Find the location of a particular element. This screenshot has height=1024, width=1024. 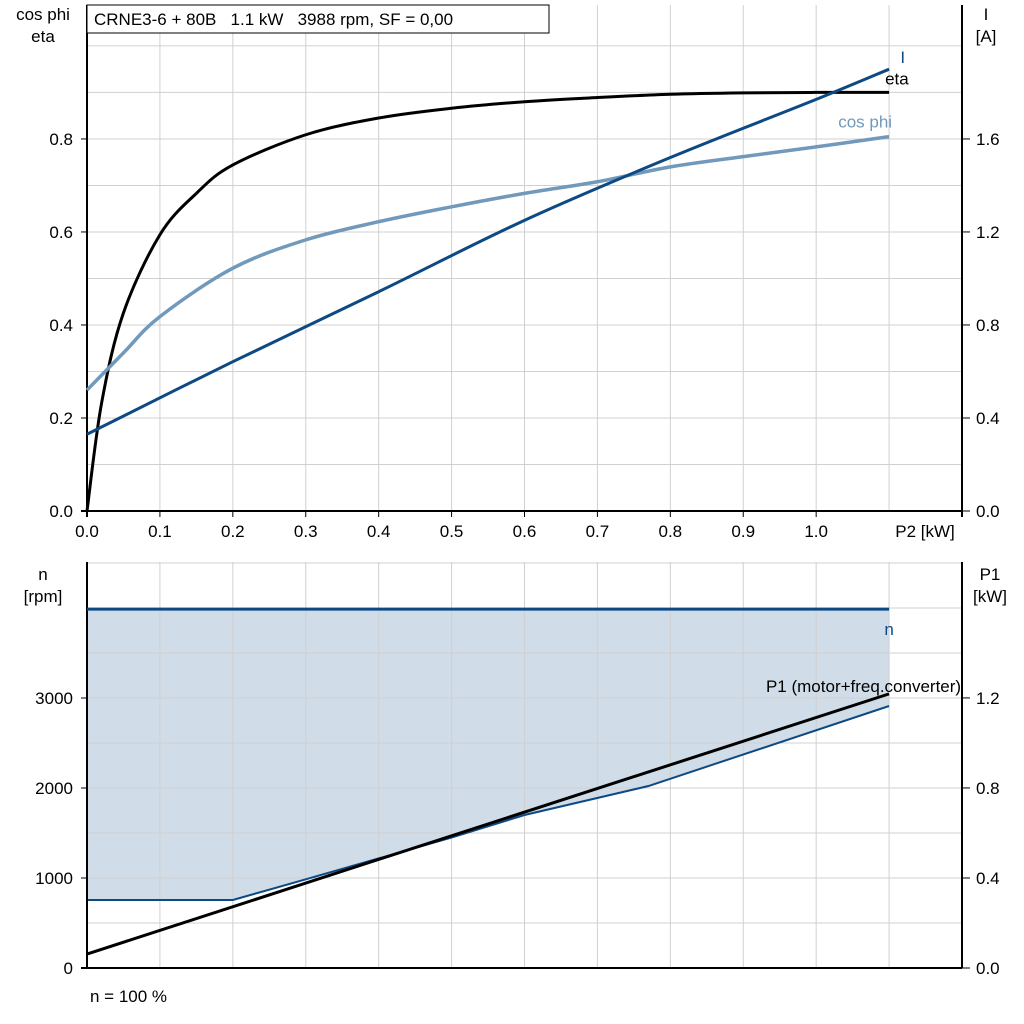

right-axis-label-i-unit: [A] is located at coordinates (986, 36).